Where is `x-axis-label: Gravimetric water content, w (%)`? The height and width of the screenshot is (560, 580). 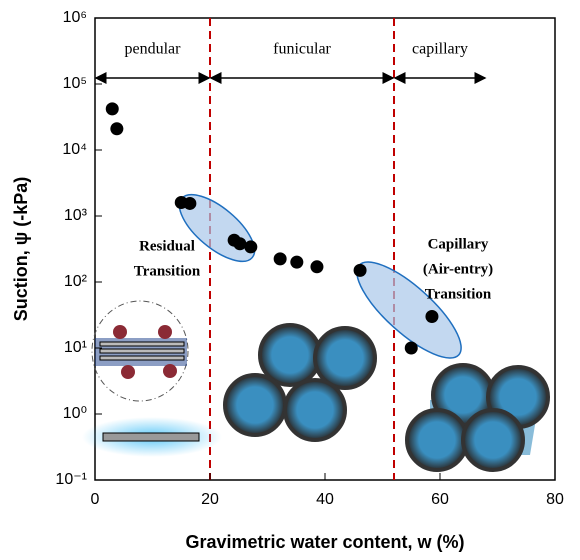
x-axis-label: Gravimetric water content, w (%) is located at coordinates (324, 542).